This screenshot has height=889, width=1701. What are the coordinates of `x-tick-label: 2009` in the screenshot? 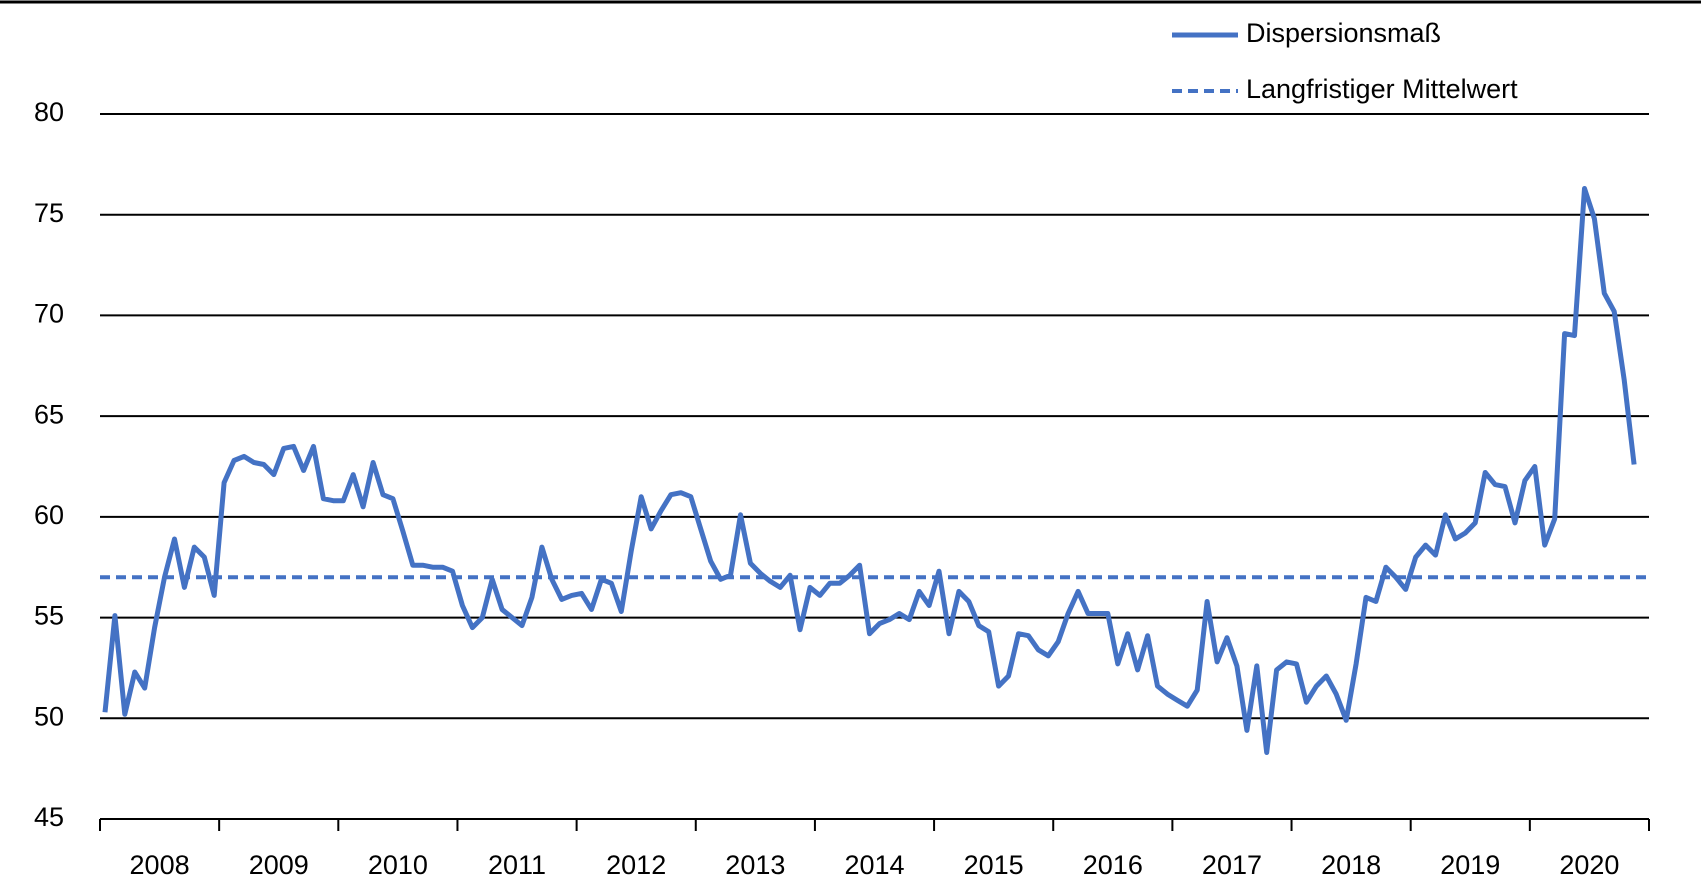 It's located at (279, 865).